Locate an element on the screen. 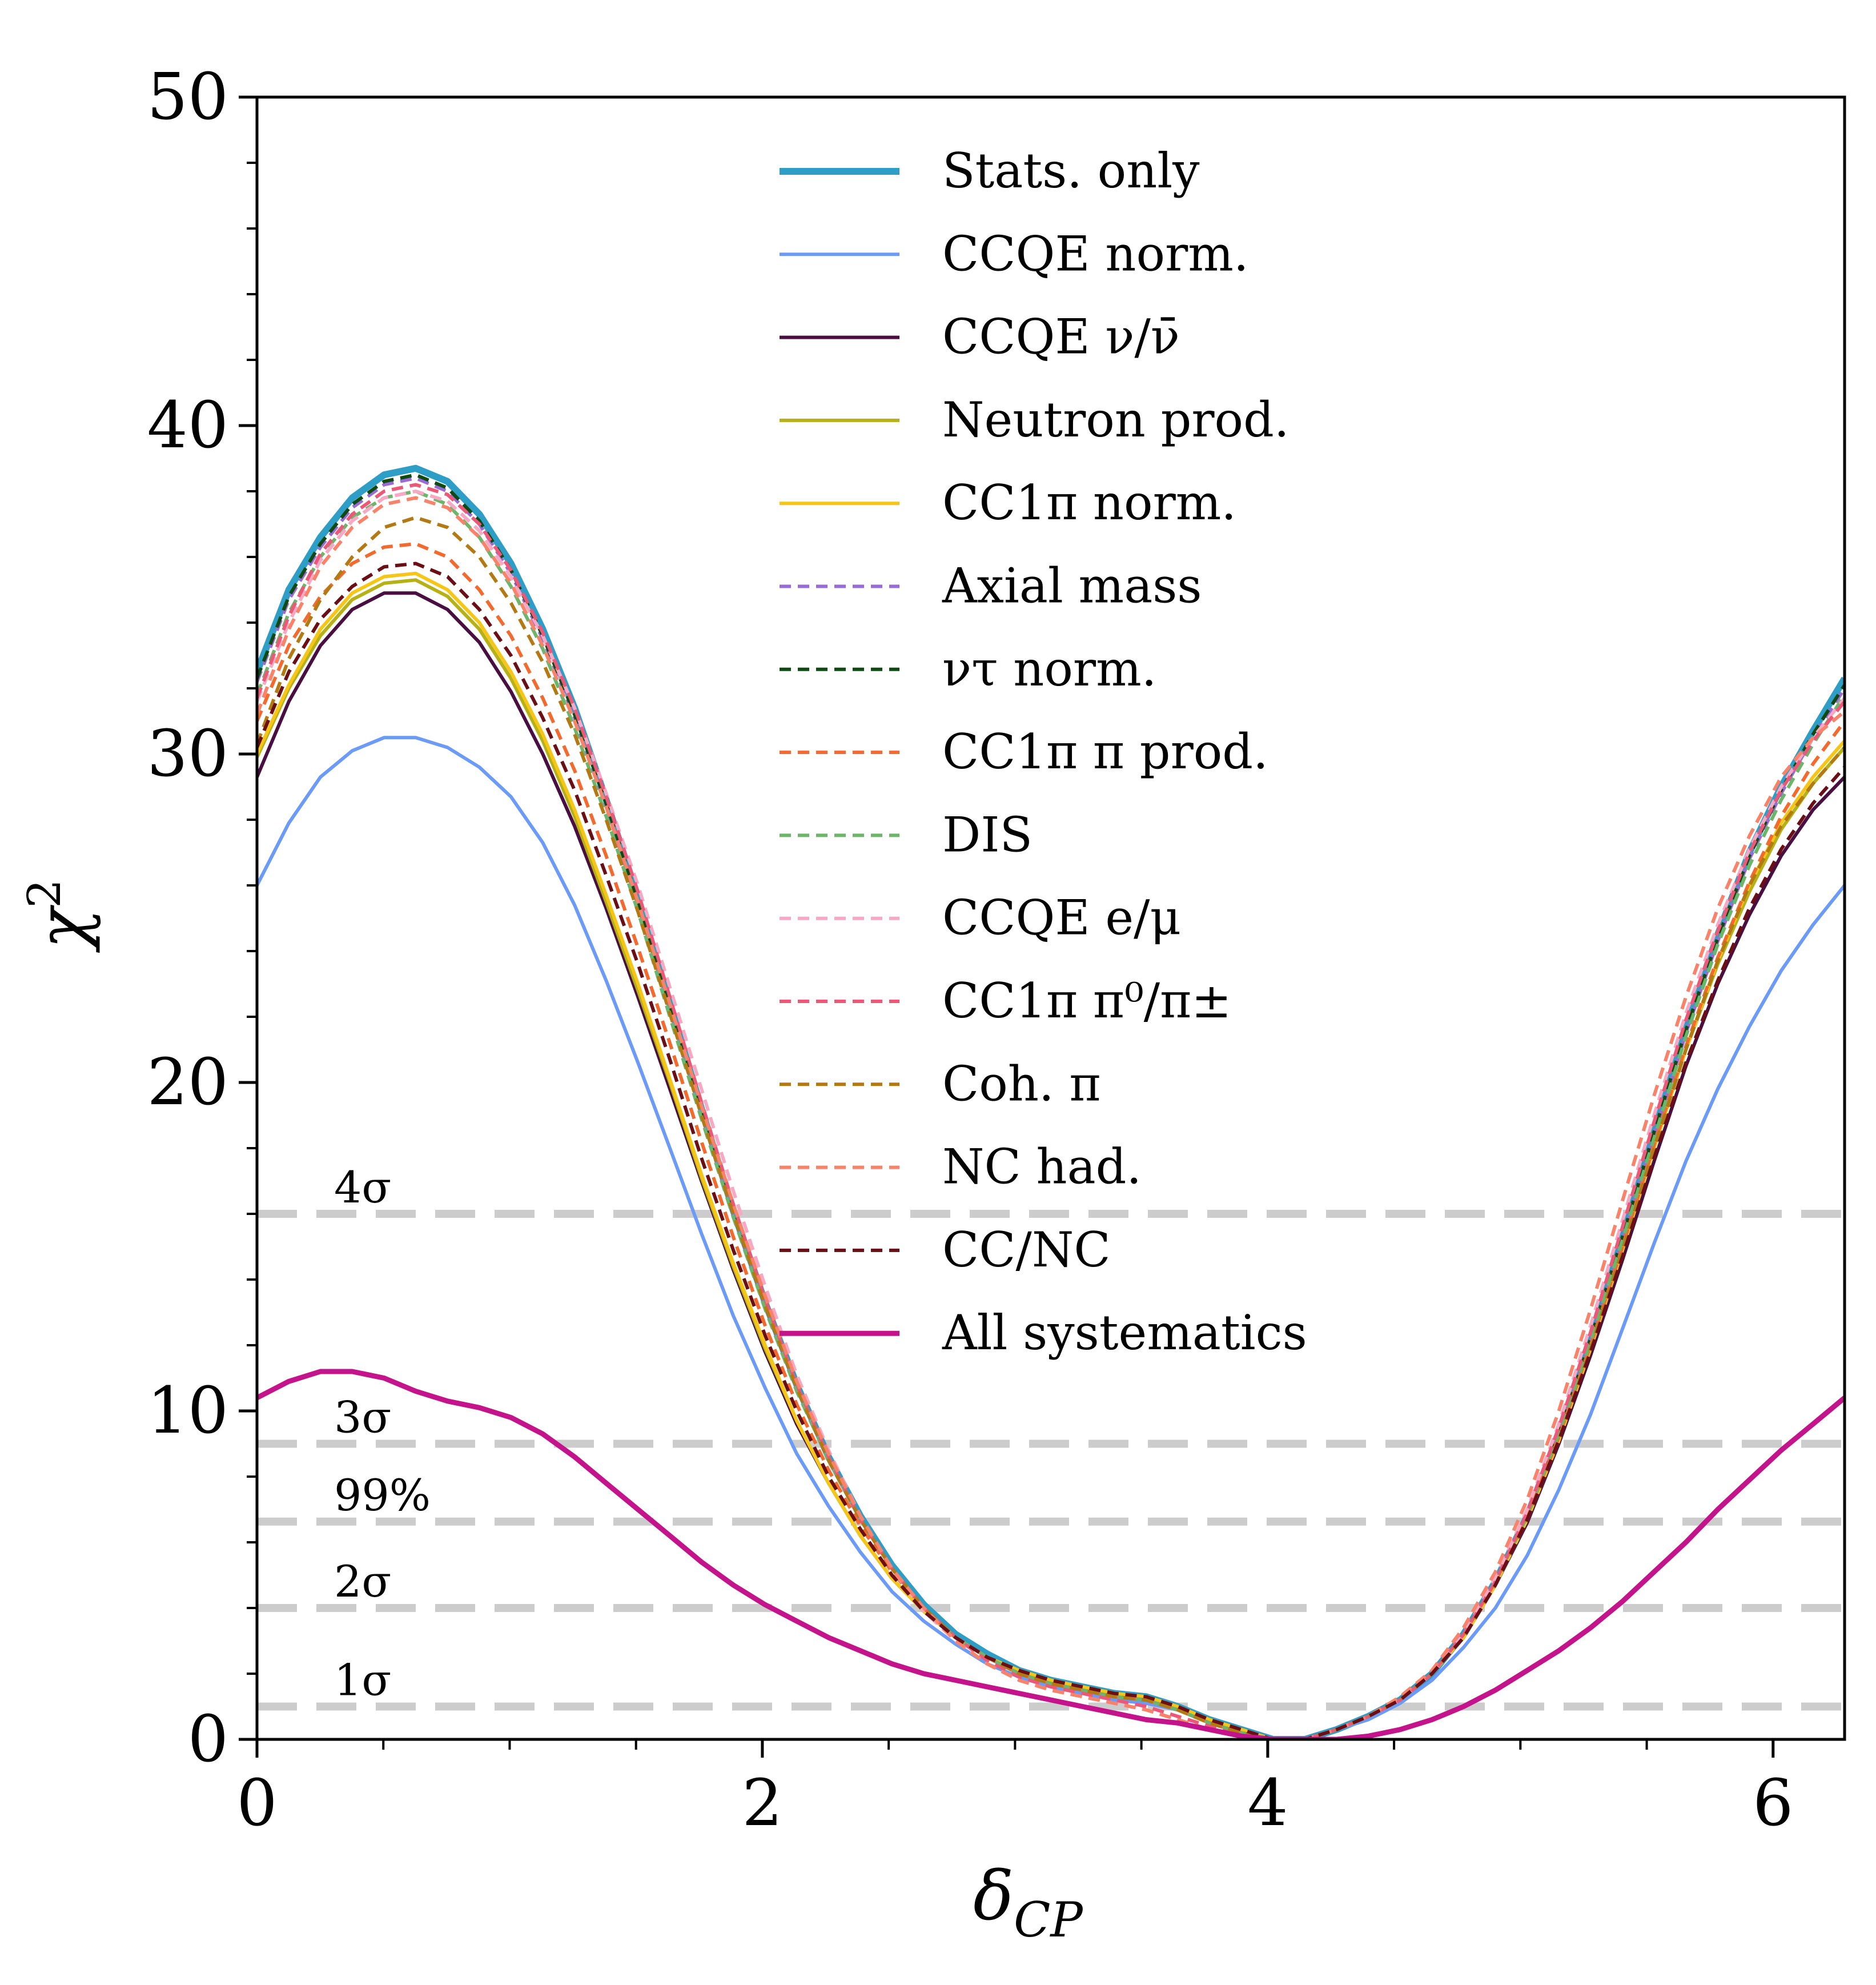 This screenshot has width=1876, height=1985. reference-label-4: 1σ is located at coordinates (363, 1680).